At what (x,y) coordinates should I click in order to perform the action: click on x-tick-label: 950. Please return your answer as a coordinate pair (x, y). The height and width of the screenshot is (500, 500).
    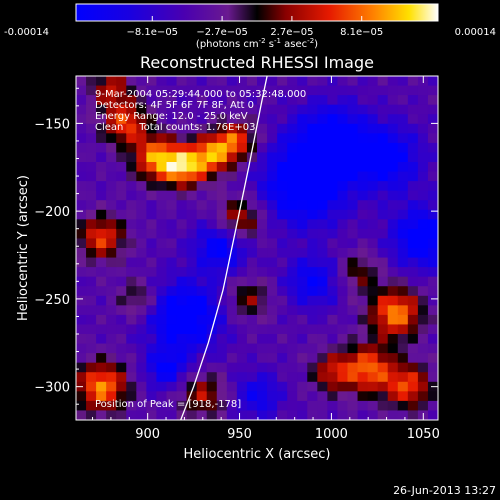
    Looking at the image, I should click on (239, 434).